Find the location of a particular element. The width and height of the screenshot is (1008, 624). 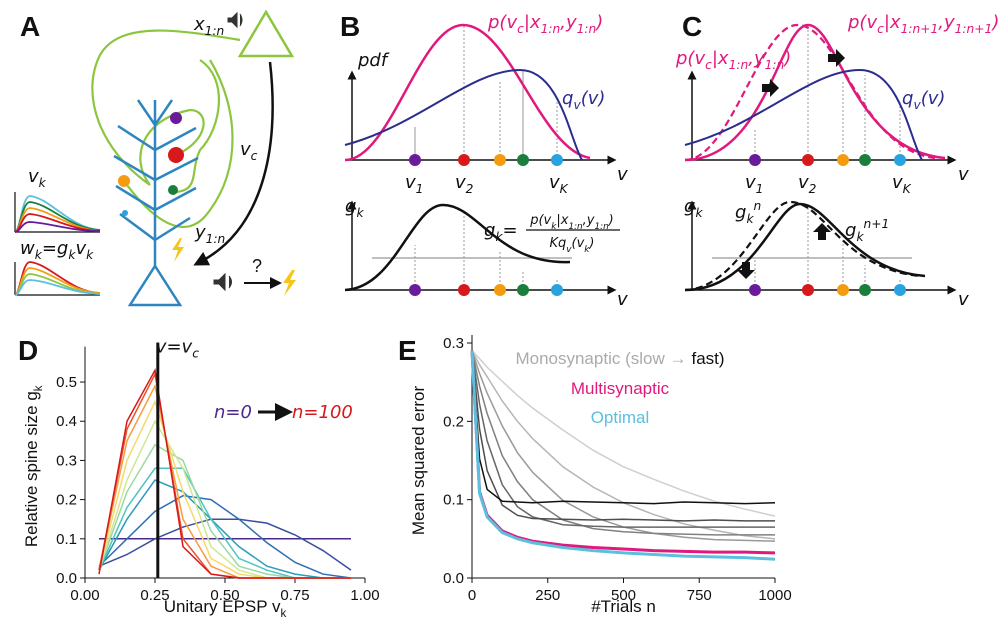

text-part: w is located at coordinates (27, 248).